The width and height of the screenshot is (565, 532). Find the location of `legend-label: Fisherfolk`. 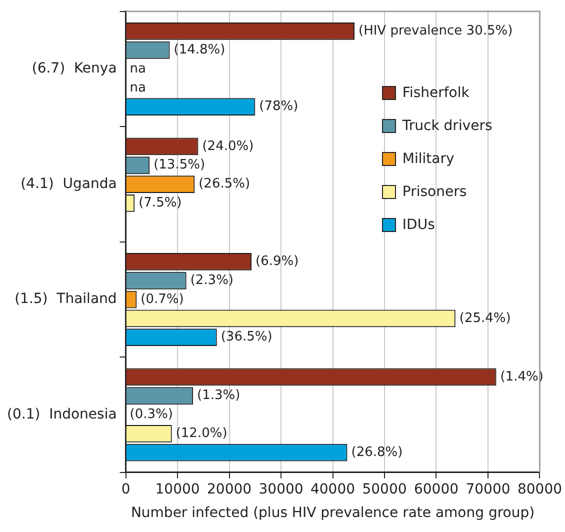

legend-label: Fisherfolk is located at coordinates (436, 92).